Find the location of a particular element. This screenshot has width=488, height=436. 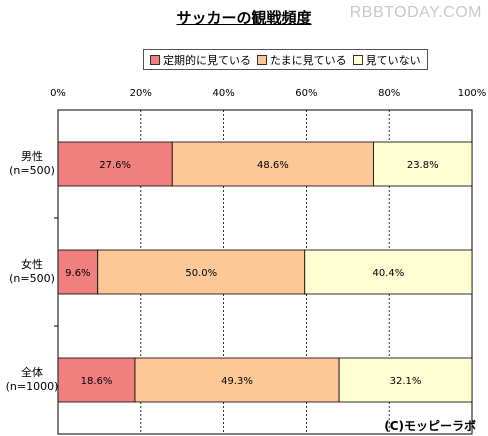

x-tick-label: 20% is located at coordinates (141, 93).